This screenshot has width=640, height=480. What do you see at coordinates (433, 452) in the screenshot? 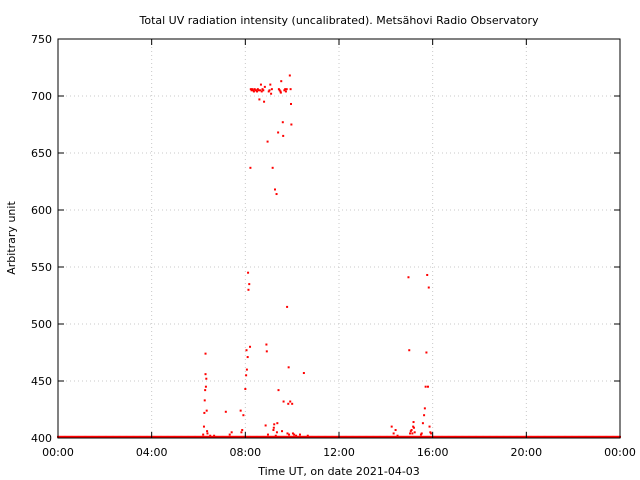
I see `x-tick-label: 16:00` at bounding box center [433, 452].